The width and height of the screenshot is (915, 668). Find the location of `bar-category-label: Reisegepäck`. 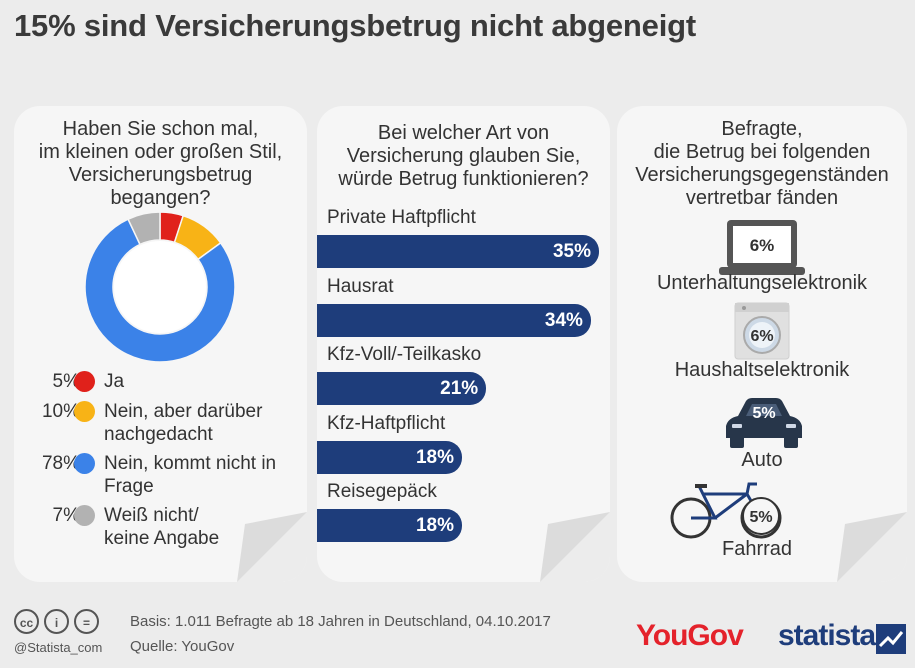

bar-category-label: Reisegepäck is located at coordinates (382, 491).